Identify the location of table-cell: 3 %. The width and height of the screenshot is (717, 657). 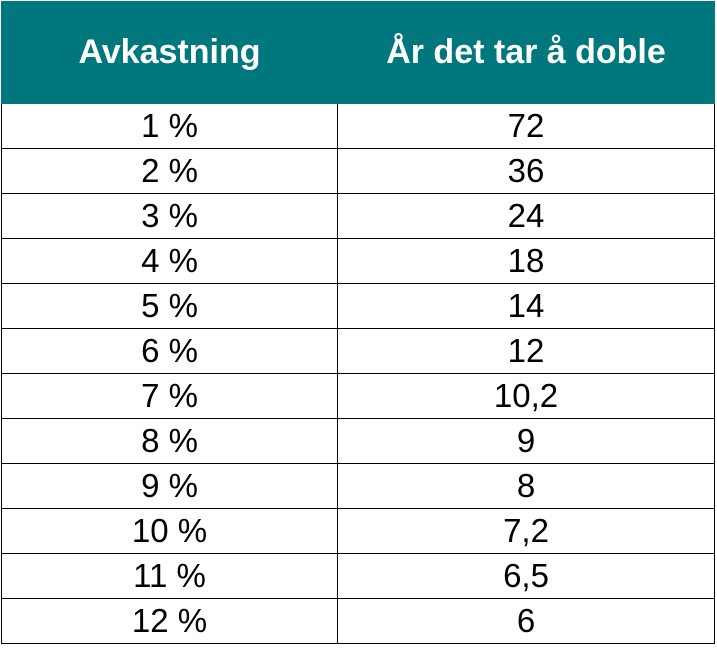
(169, 216).